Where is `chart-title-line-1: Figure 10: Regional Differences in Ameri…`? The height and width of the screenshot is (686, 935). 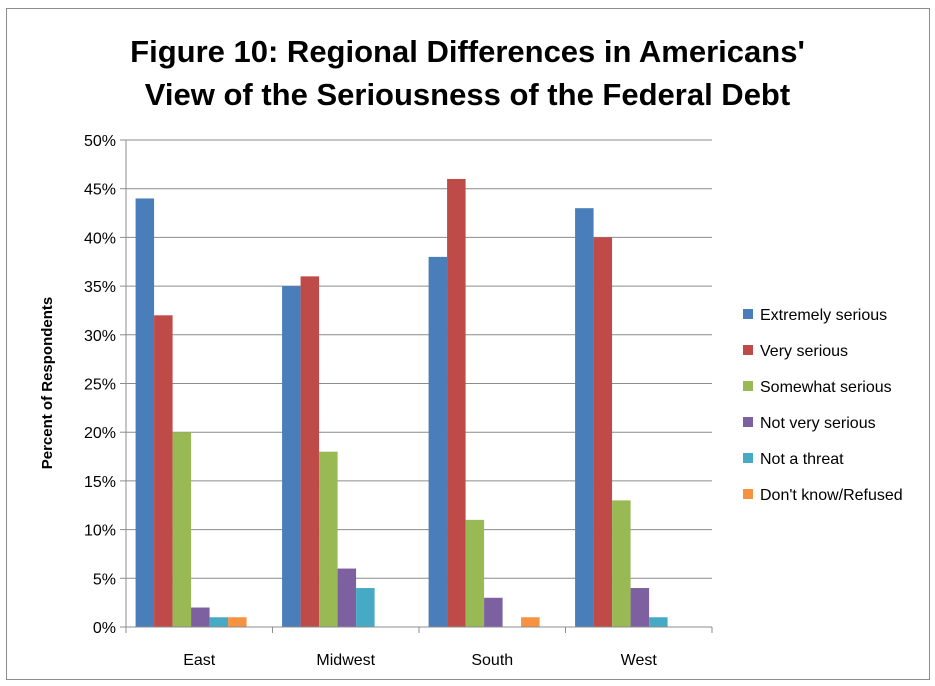
chart-title-line-1: Figure 10: Regional Differences in Ameri… is located at coordinates (467, 51).